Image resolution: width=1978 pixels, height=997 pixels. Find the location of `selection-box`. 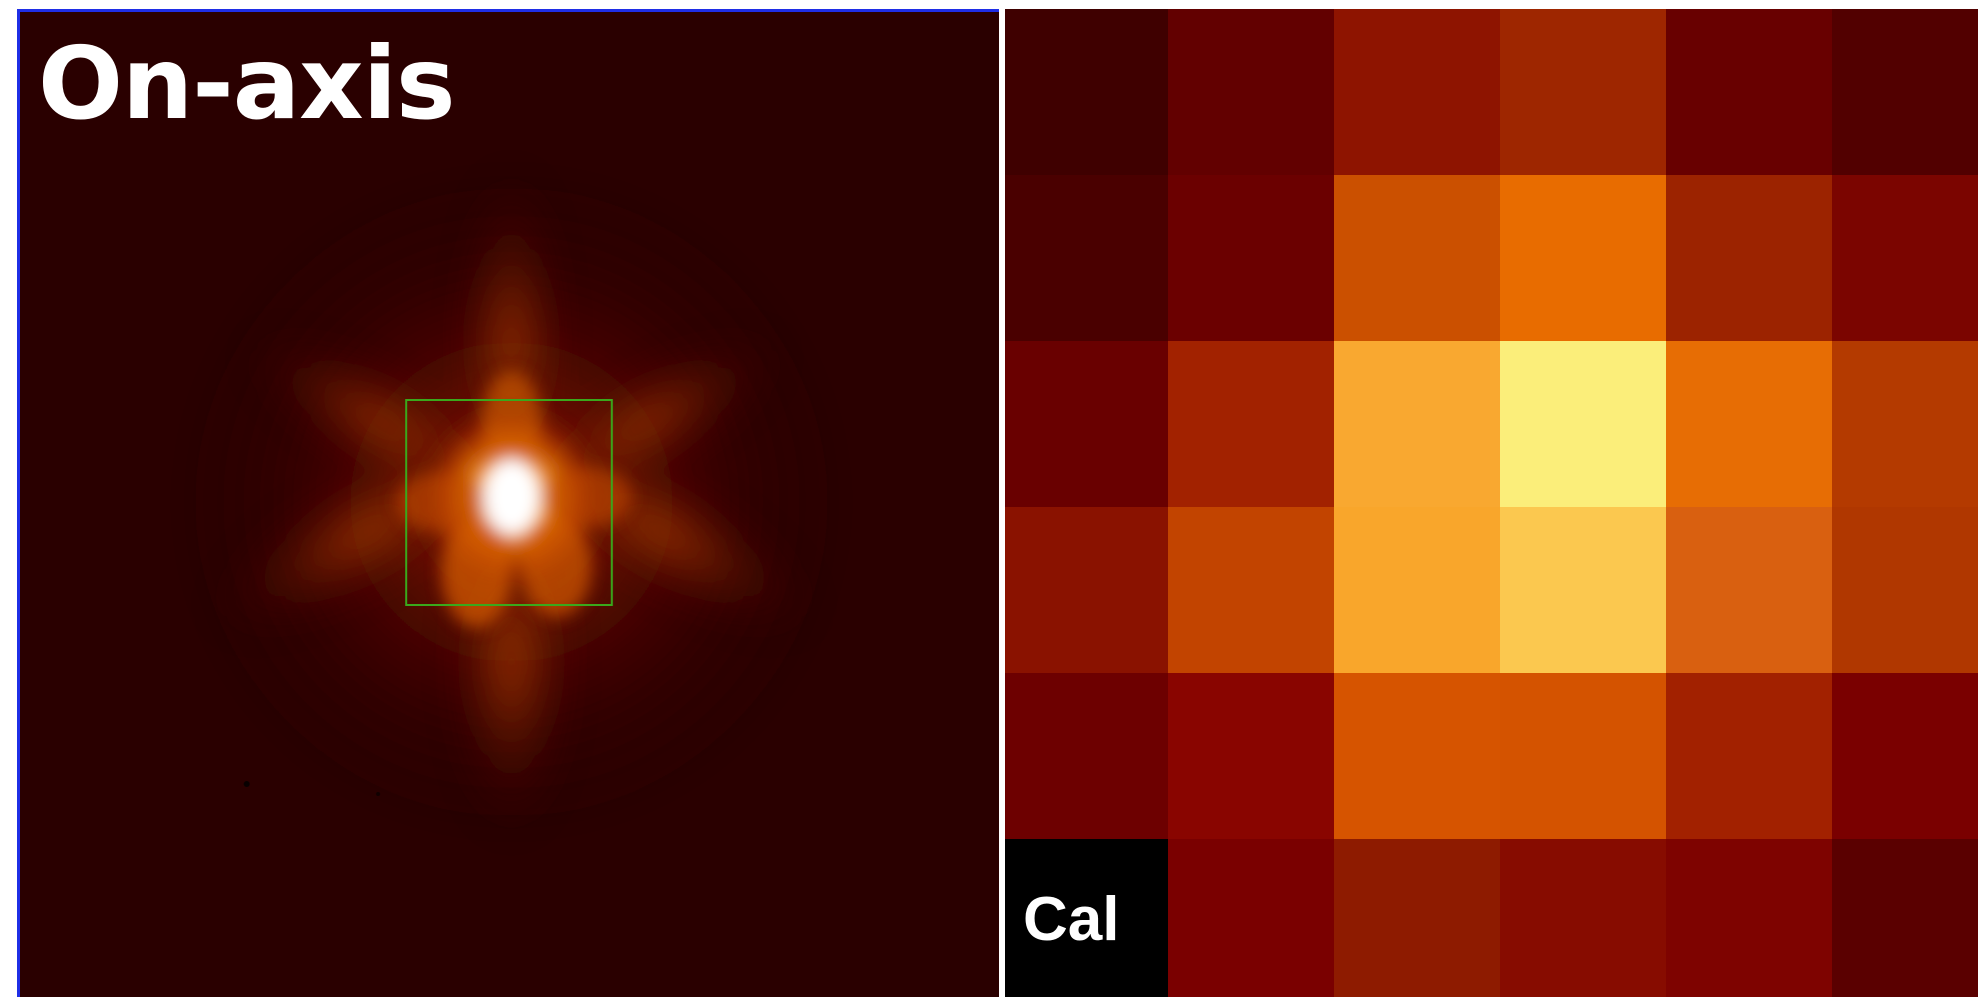

selection-box is located at coordinates (509, 502).